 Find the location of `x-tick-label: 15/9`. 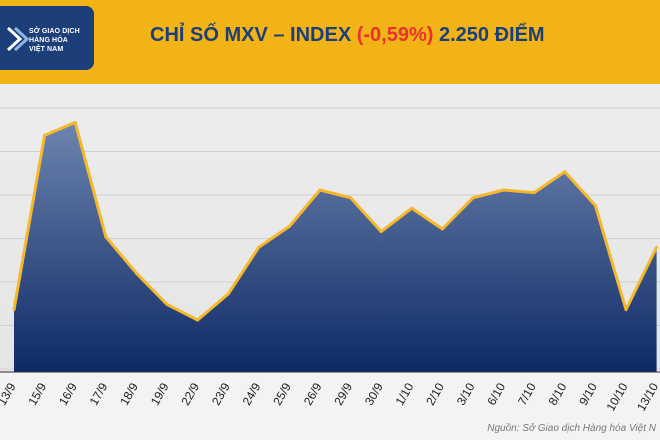

x-tick-label: 15/9 is located at coordinates (37, 394).